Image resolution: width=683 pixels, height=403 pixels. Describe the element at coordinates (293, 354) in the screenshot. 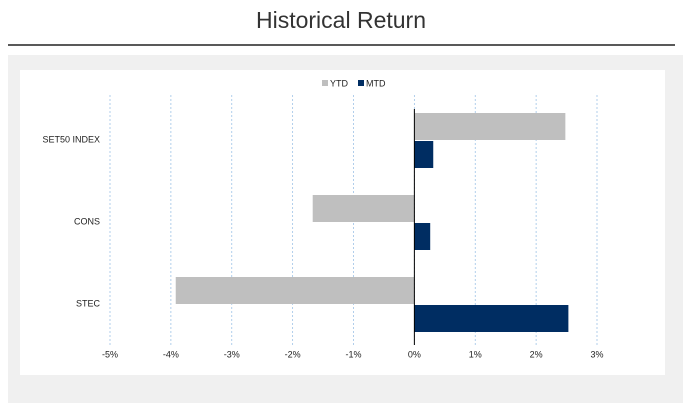

I see `x-tick-label: -2%` at that location.